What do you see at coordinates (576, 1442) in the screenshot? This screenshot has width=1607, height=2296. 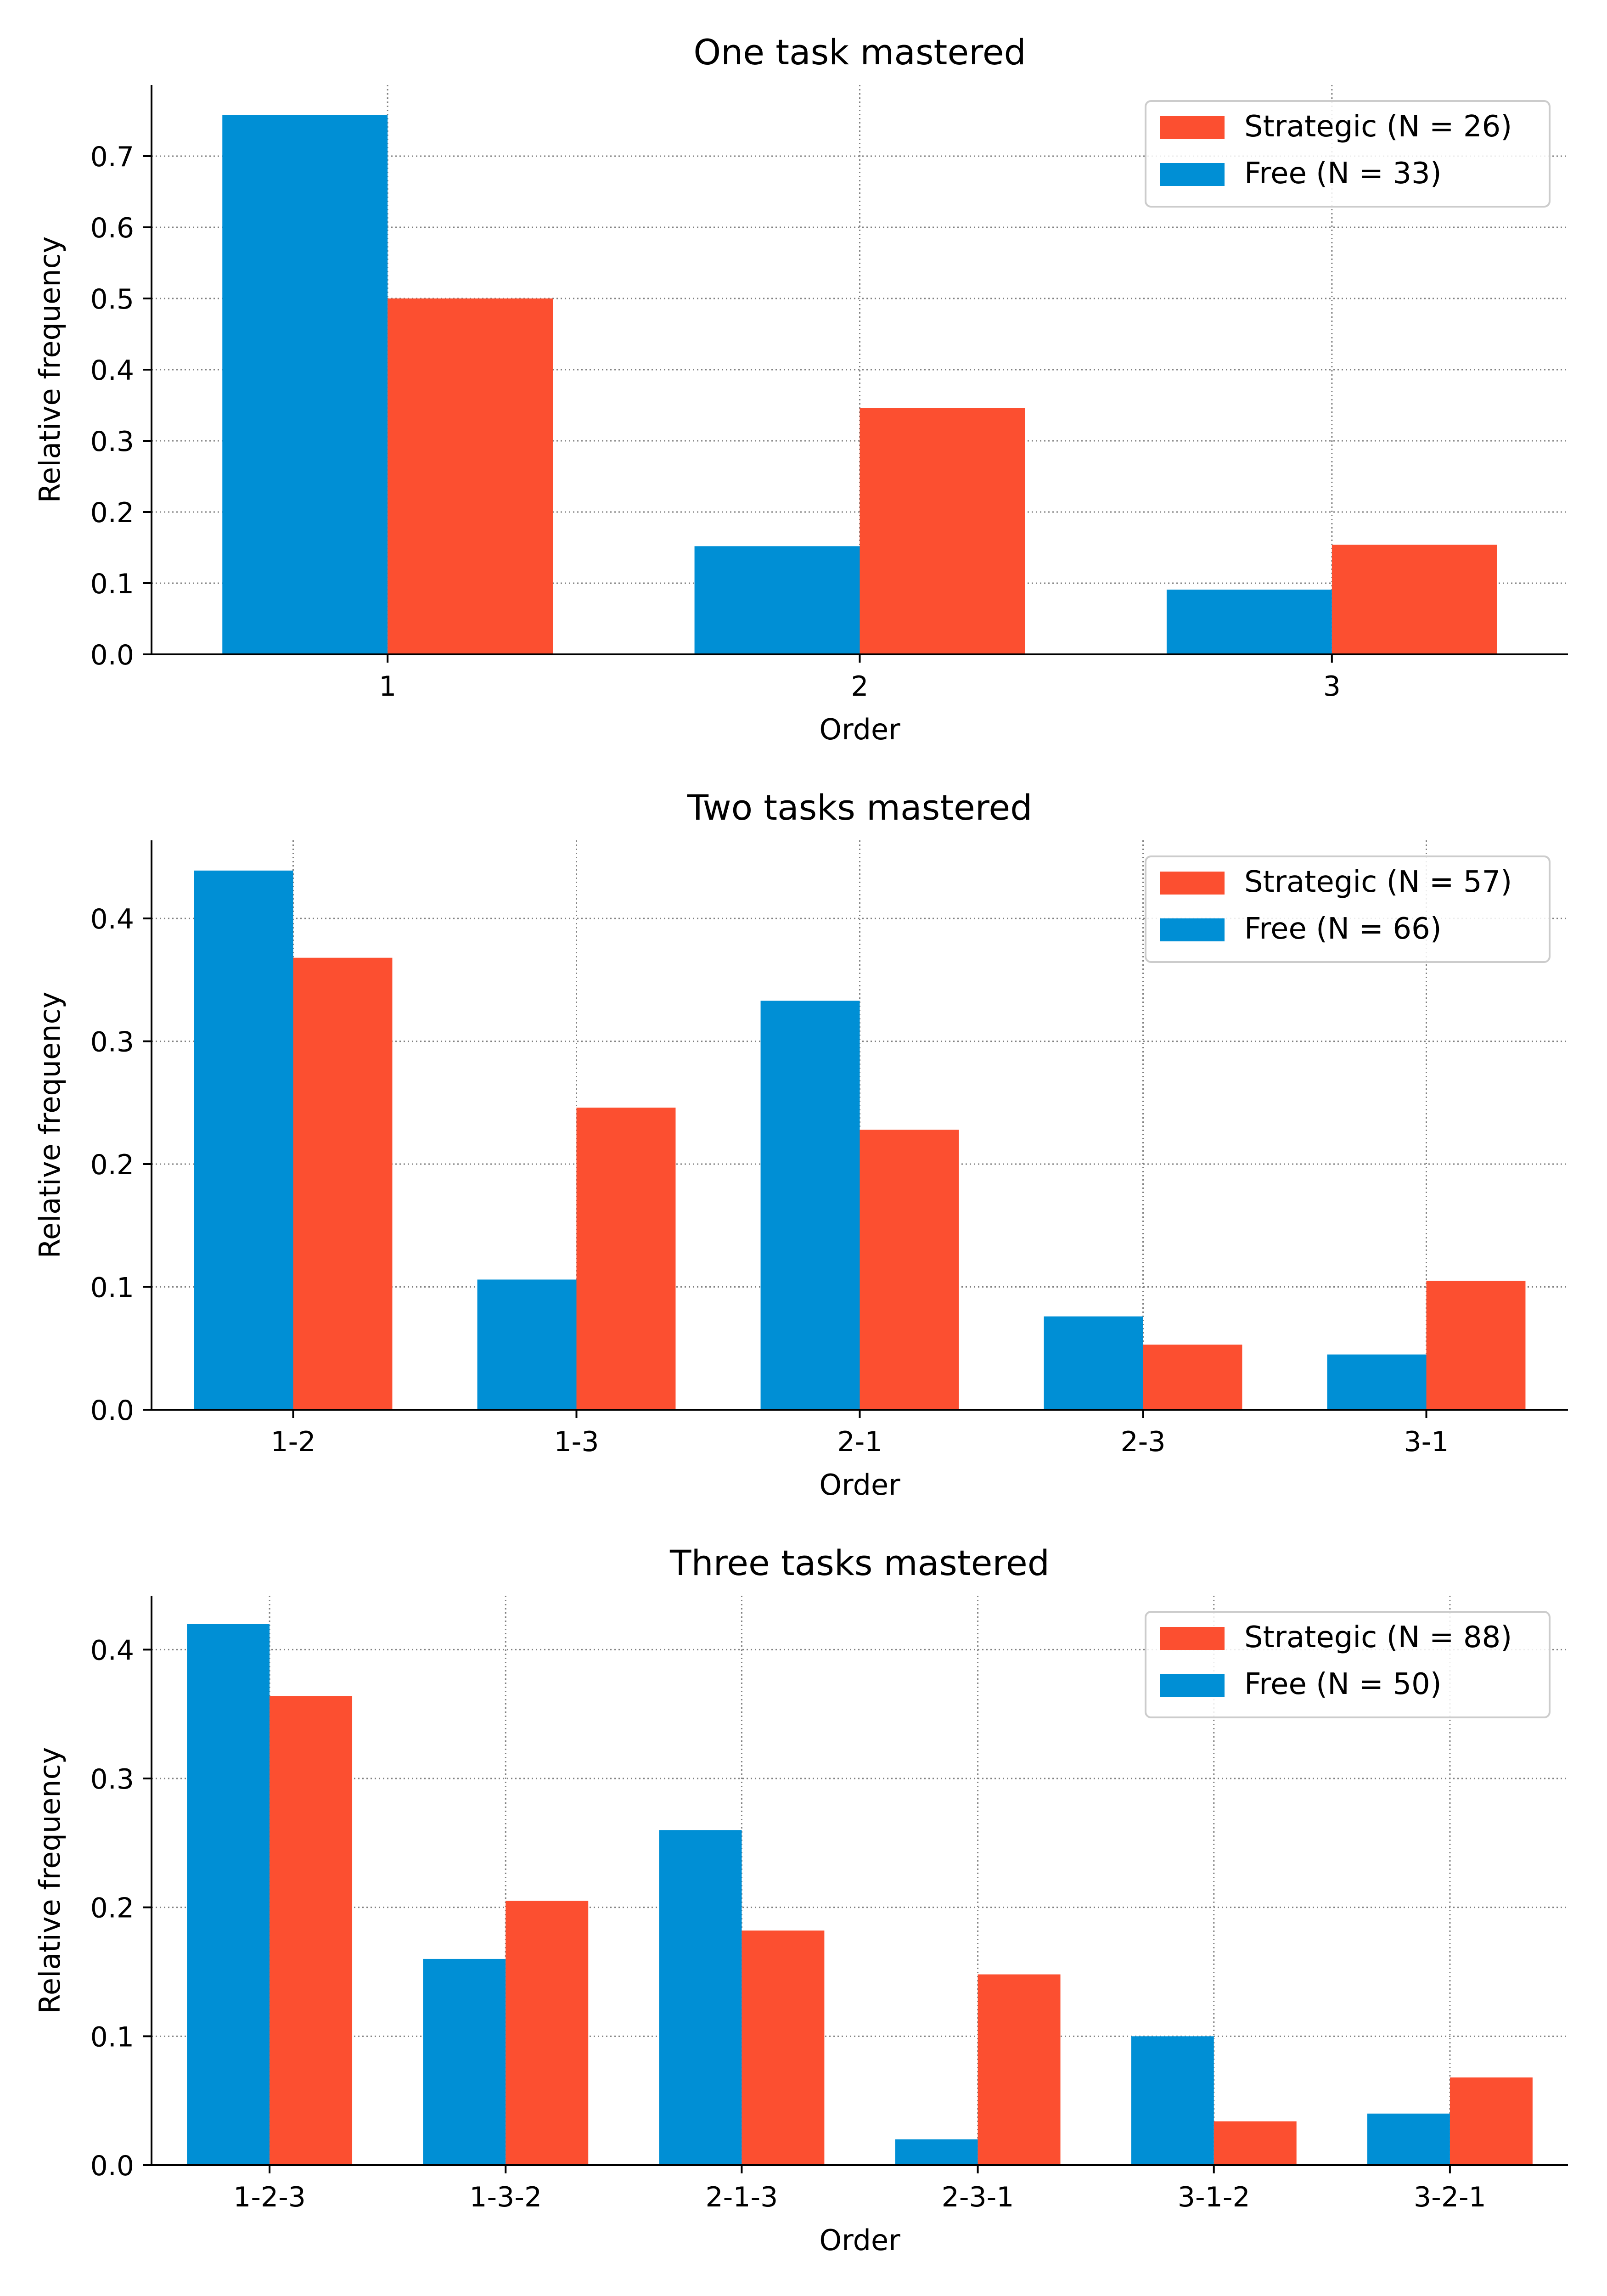 I see `x-tick-label: 1-3` at bounding box center [576, 1442].